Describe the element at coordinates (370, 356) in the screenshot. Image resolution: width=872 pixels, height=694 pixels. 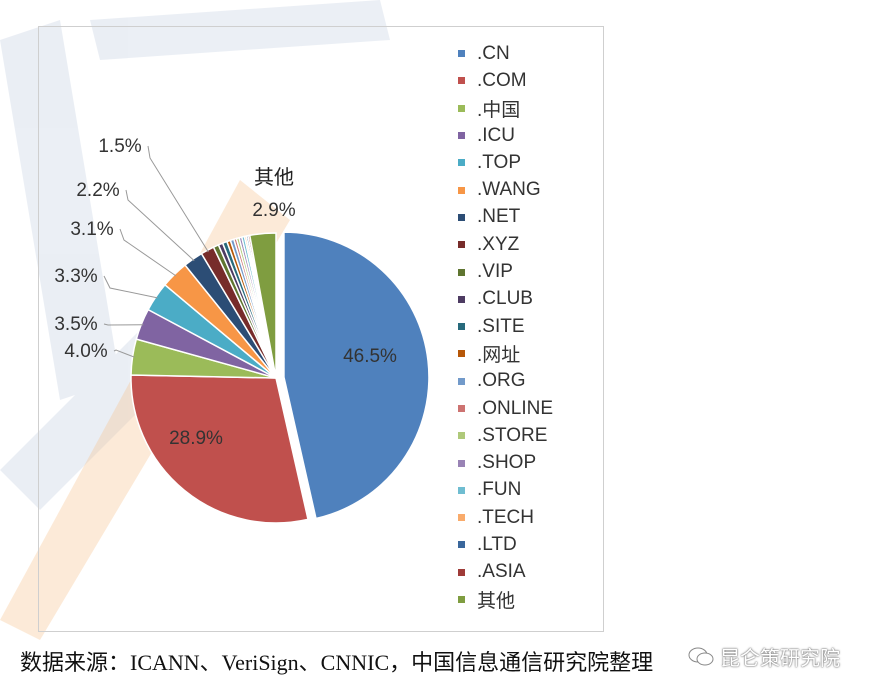
I see `data-label-0: 46.5%` at that location.